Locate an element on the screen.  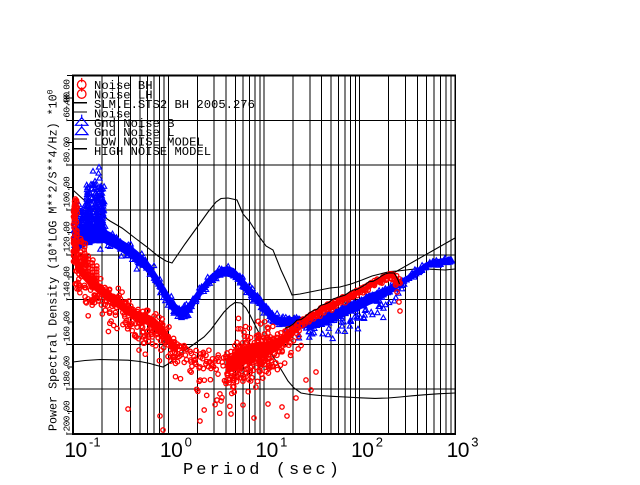
svg-text: -1 is located at coordinates (95, 442).